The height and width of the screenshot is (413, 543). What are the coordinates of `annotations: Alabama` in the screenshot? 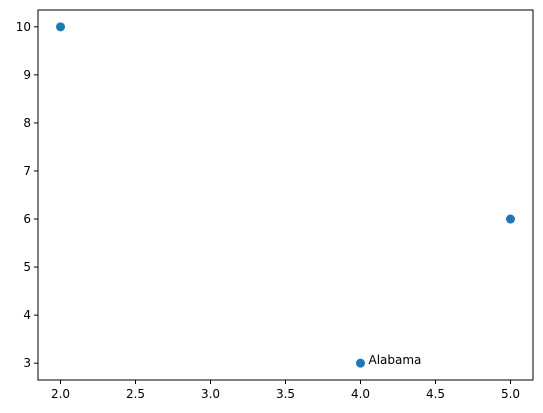 It's located at (395, 360).